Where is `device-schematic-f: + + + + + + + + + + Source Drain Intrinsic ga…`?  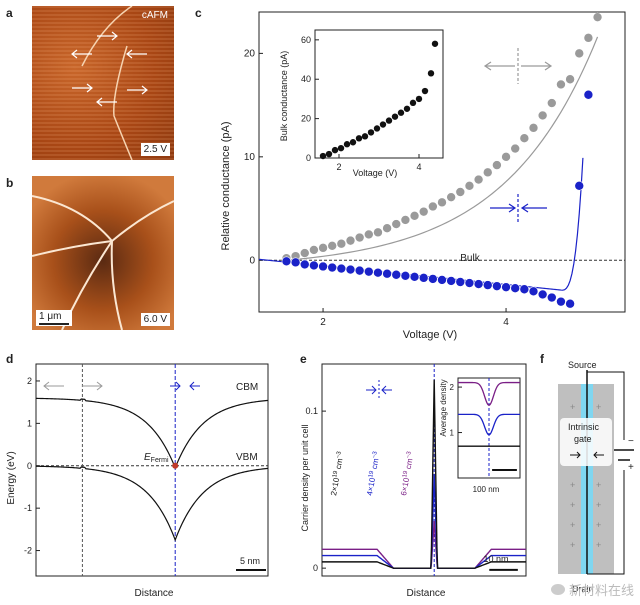 device-schematic-f: + + + + + + + + + + Source Drain Intrinsic ga… is located at coordinates (593, 480).